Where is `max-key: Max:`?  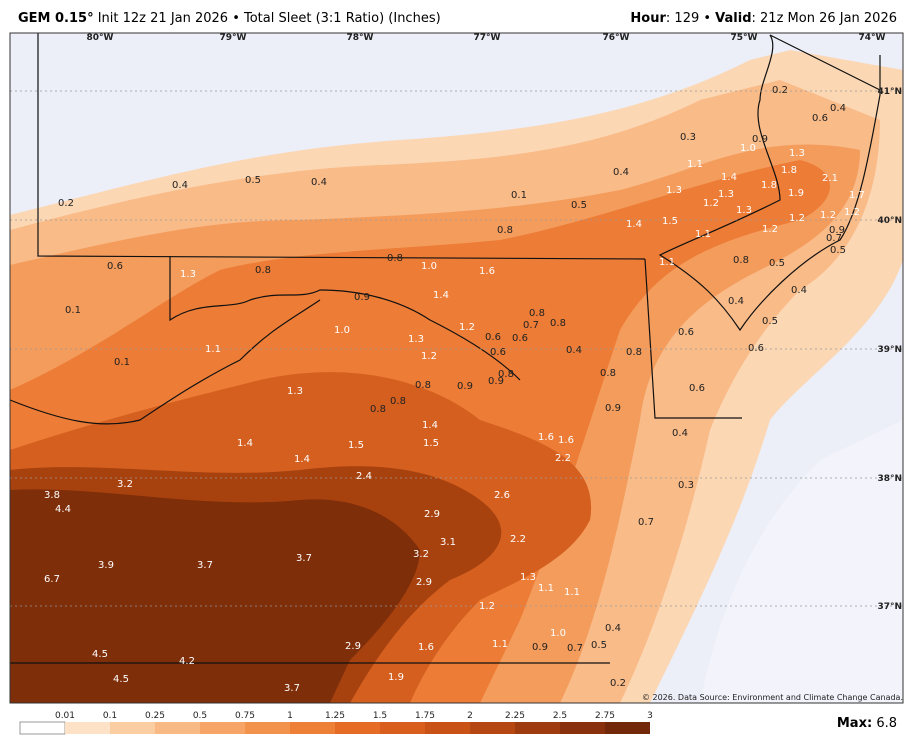
max-key: Max: is located at coordinates (854, 723).